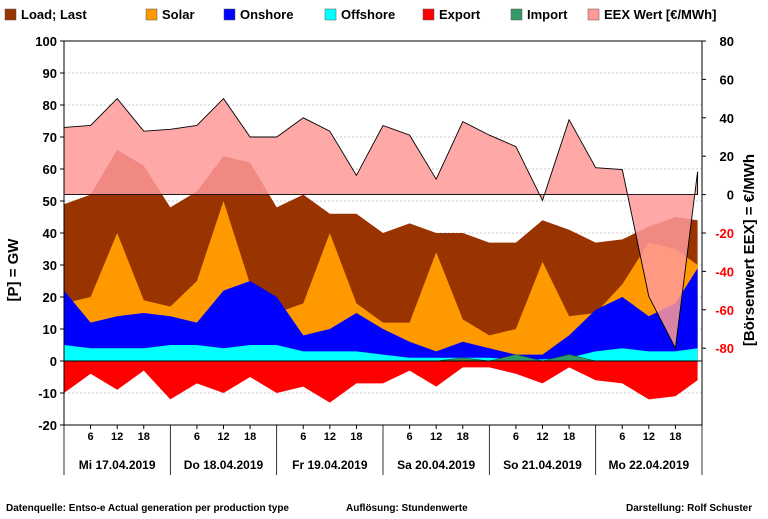 The image size is (768, 519). I want to click on y-tick-label-left: 0, so click(53, 361).